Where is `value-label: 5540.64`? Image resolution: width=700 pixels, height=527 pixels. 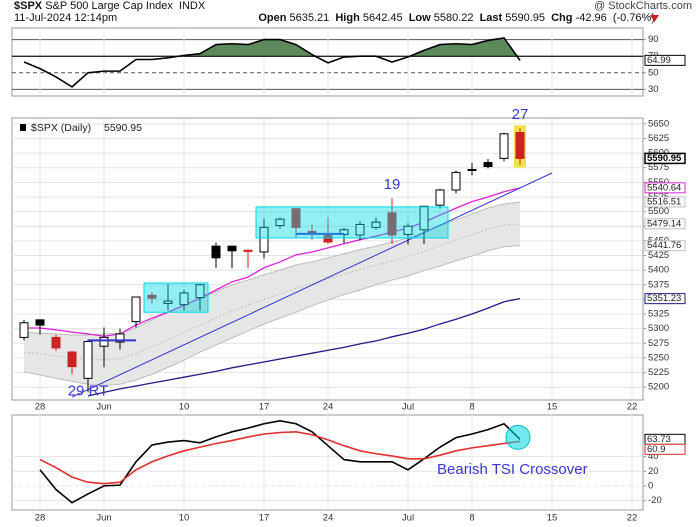
value-label: 5540.64 is located at coordinates (664, 187).